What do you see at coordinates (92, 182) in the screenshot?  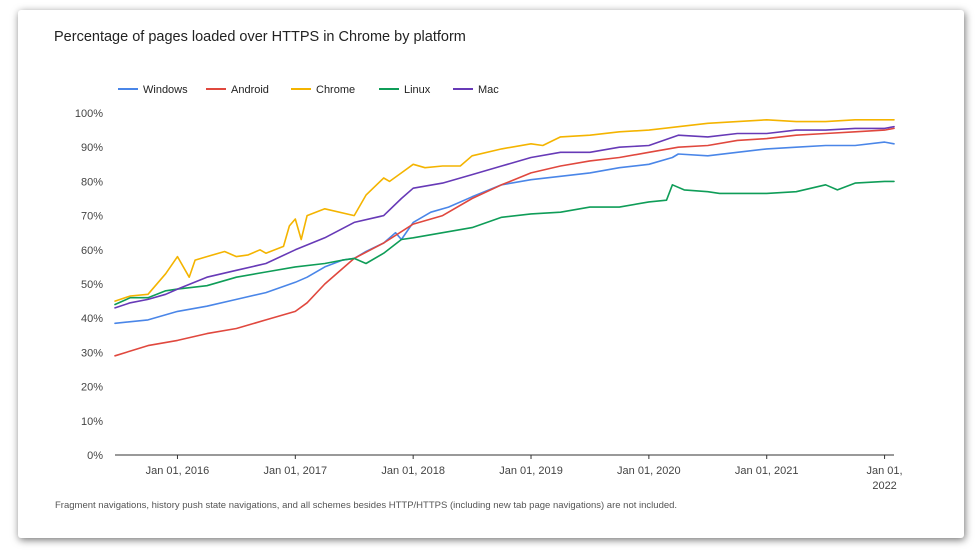 I see `y-tick-label: 80%` at bounding box center [92, 182].